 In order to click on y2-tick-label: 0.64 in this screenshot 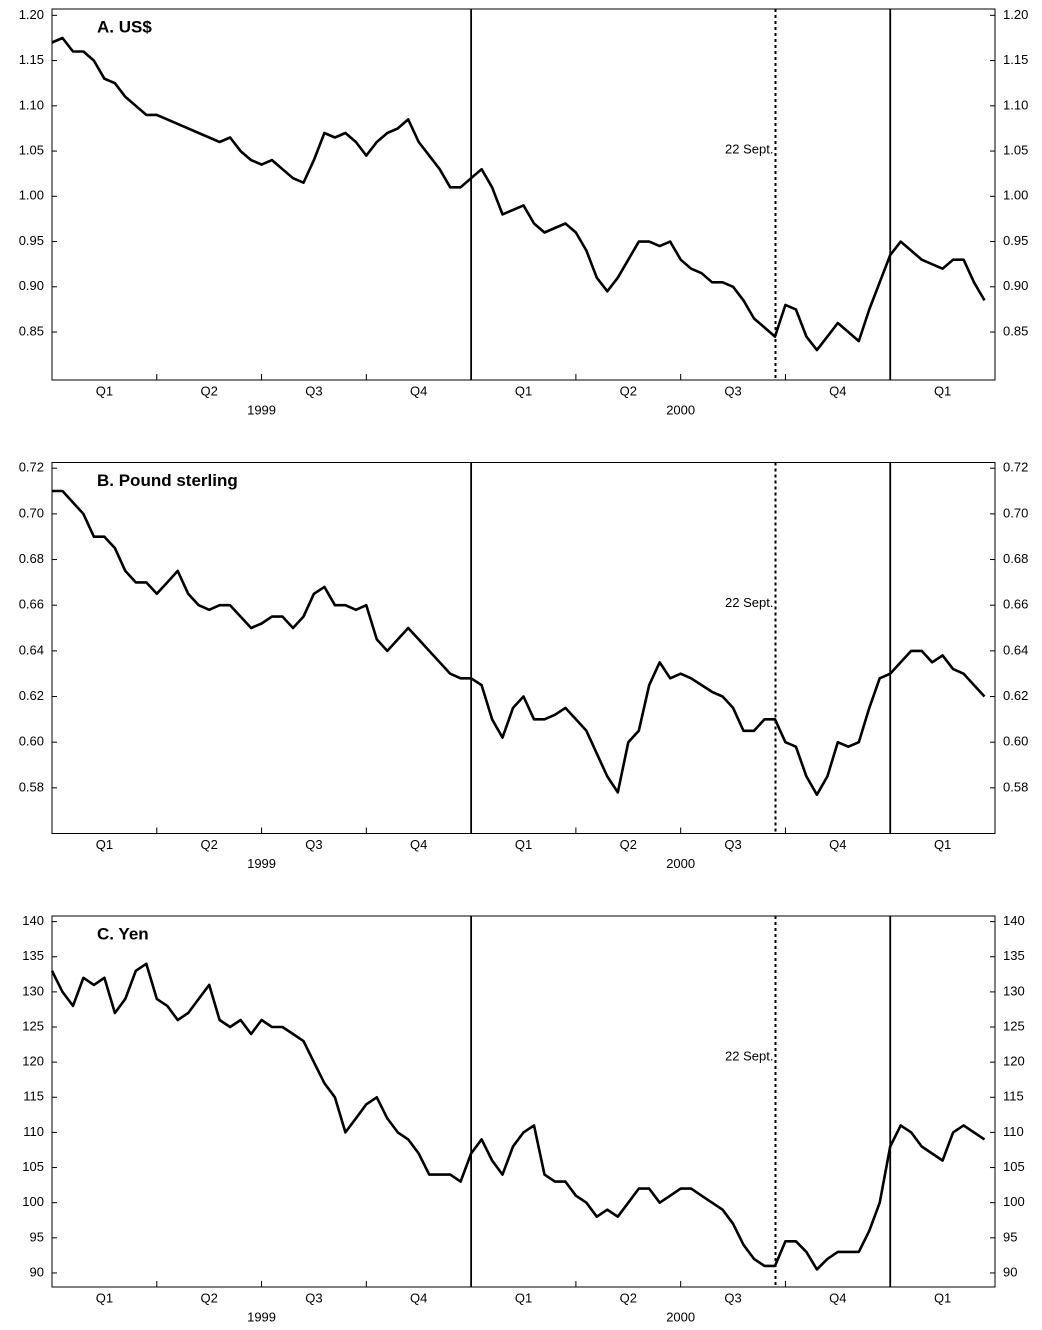, I will do `click(1015, 649)`.